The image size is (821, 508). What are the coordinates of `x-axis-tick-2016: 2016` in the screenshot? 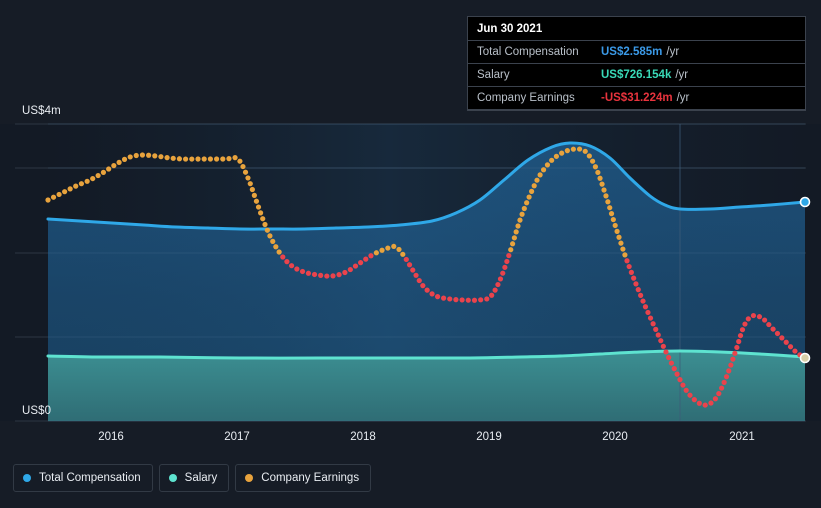 It's located at (111, 437).